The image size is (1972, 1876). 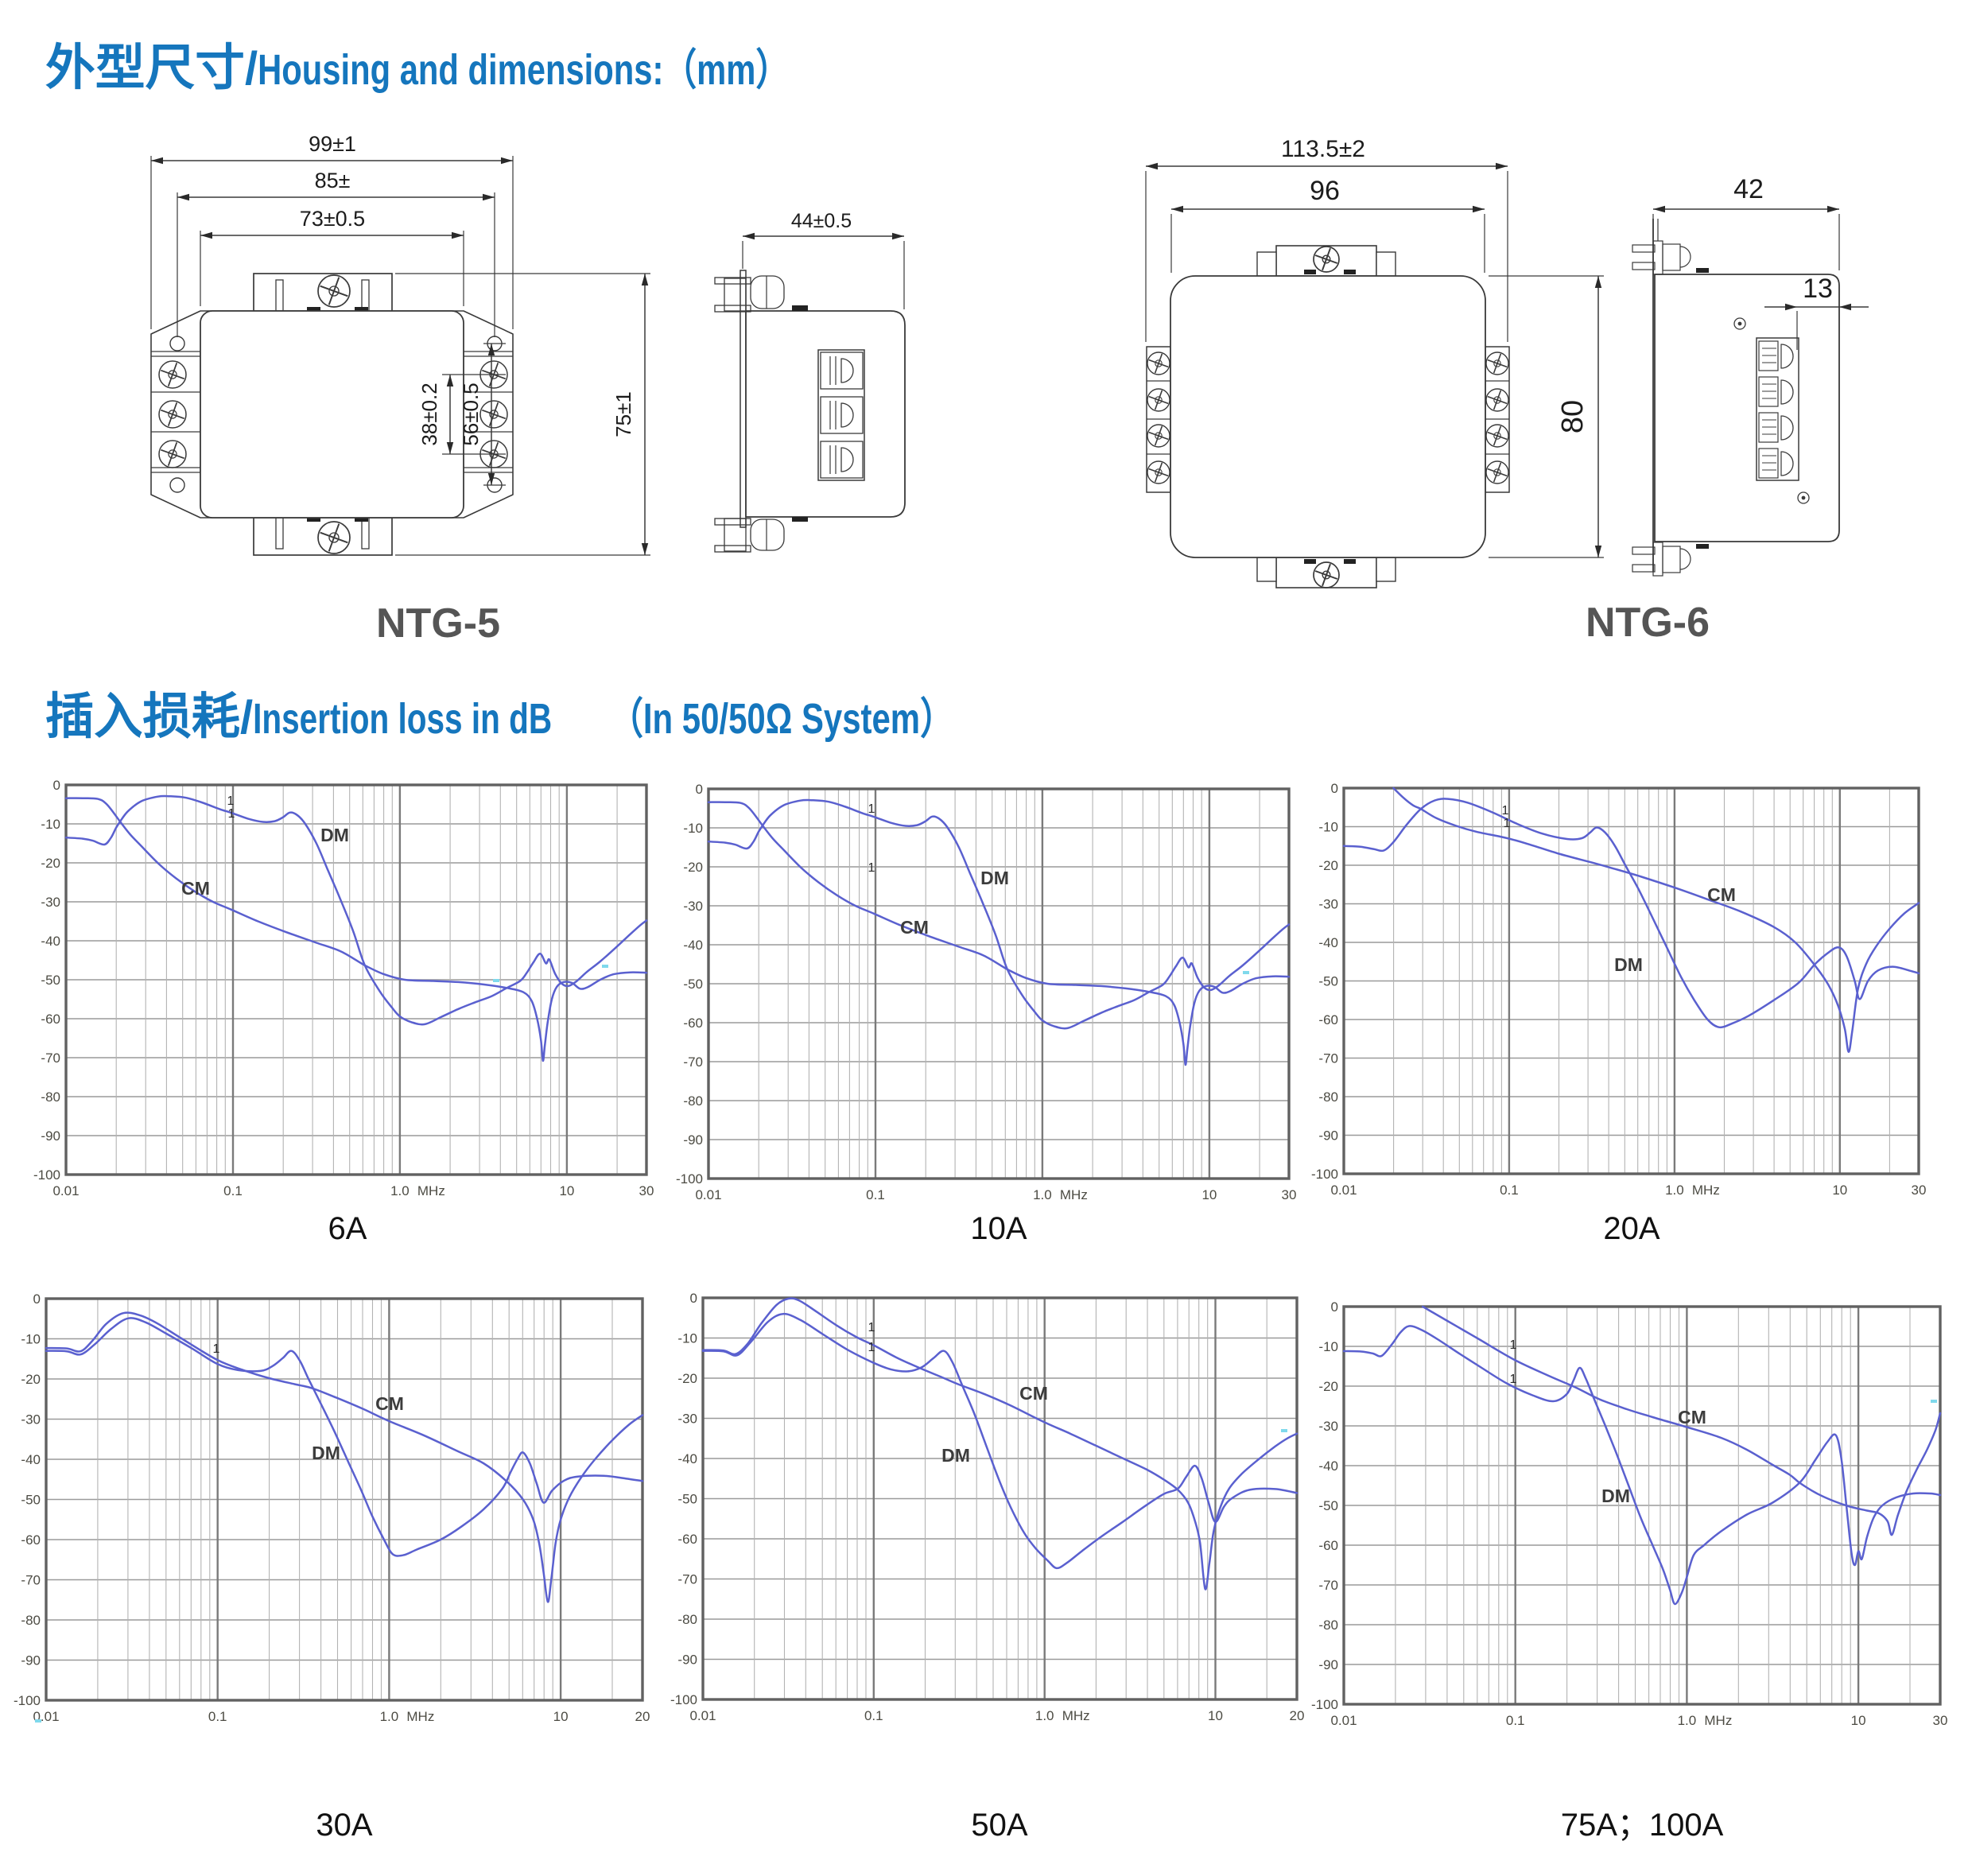 I want to click on svg-text: 44±0.5, so click(x=821, y=221).